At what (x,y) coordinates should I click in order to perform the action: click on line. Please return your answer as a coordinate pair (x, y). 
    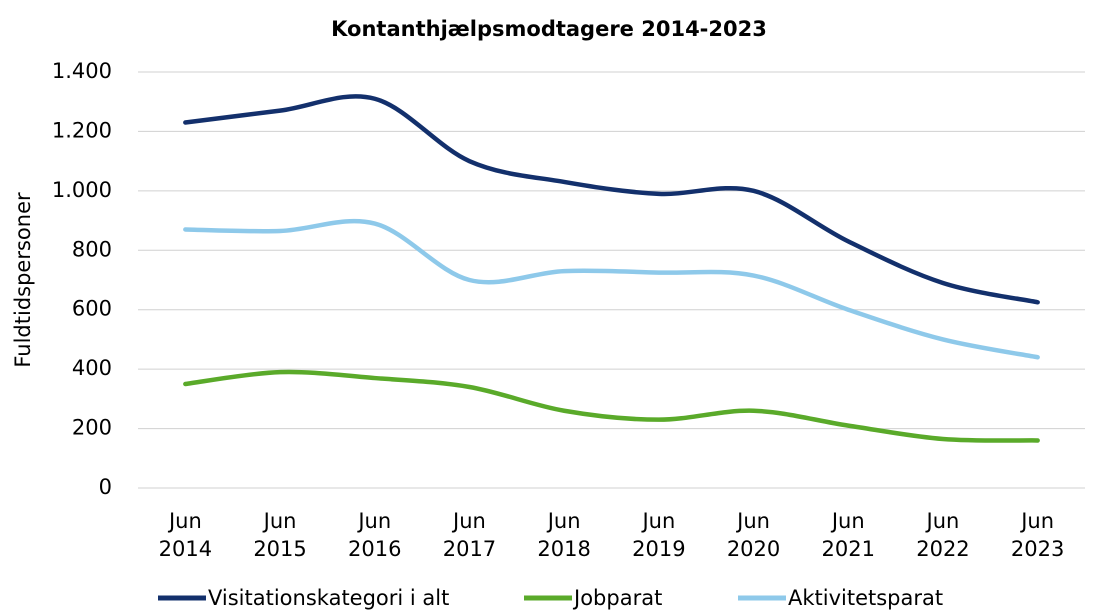
    Looking at the image, I should click on (611, 406).